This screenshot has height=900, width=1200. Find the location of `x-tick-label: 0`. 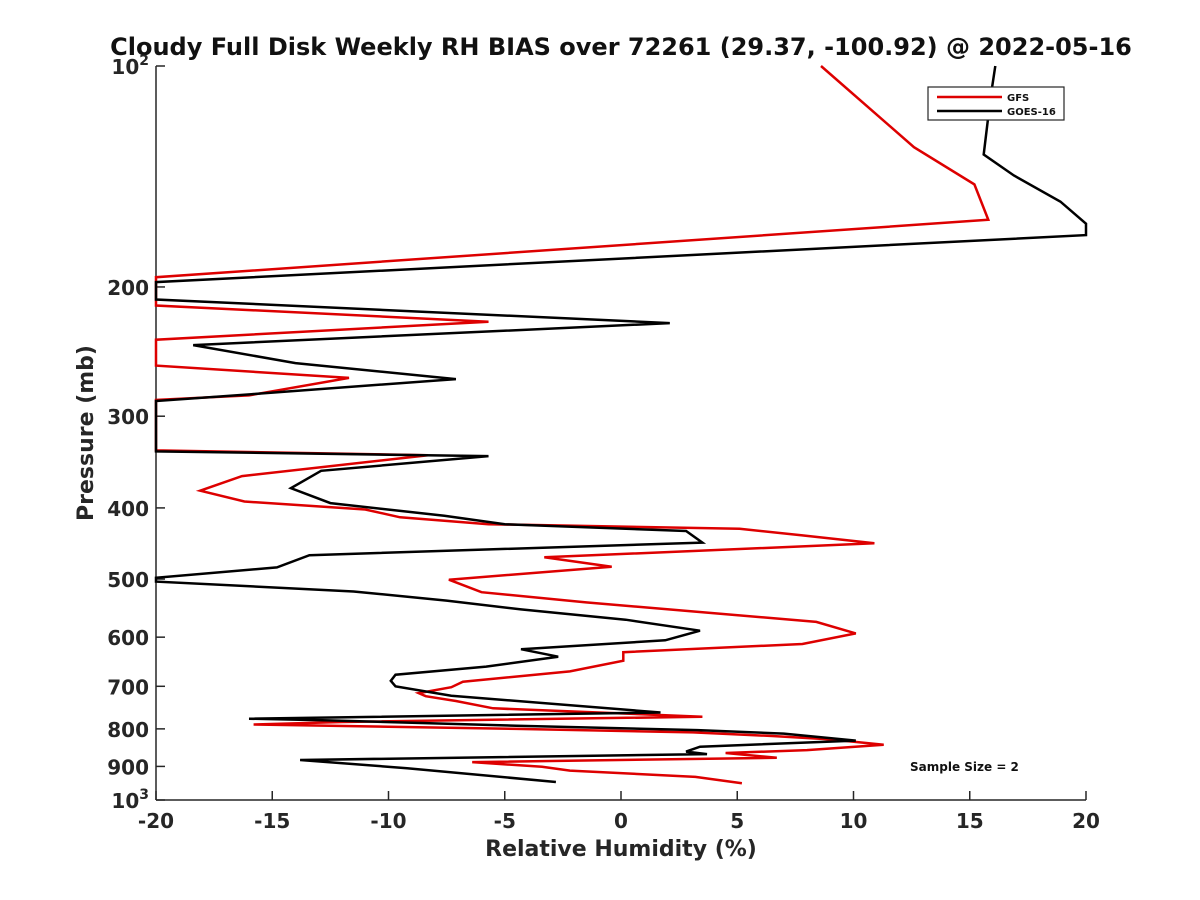

x-tick-label: 0 is located at coordinates (621, 821).